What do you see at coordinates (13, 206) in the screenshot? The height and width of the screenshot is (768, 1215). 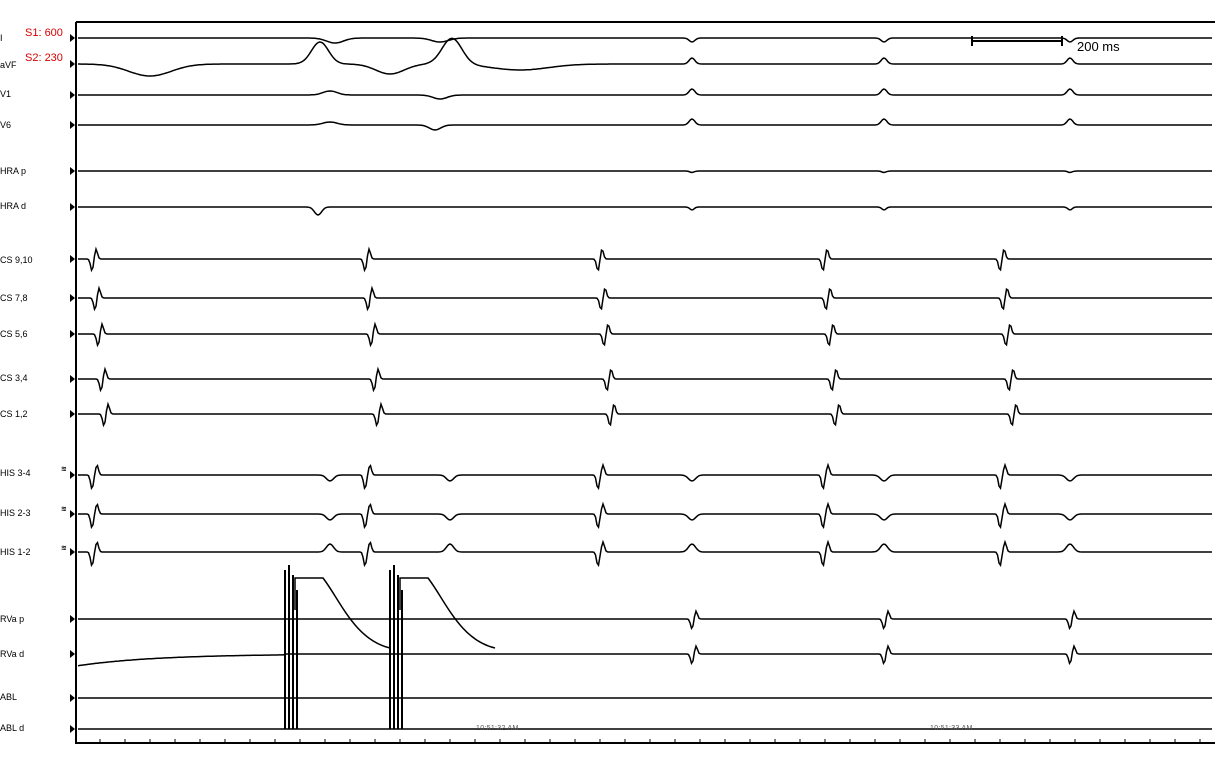 I see `channel-label-hra-d: HRA d` at bounding box center [13, 206].